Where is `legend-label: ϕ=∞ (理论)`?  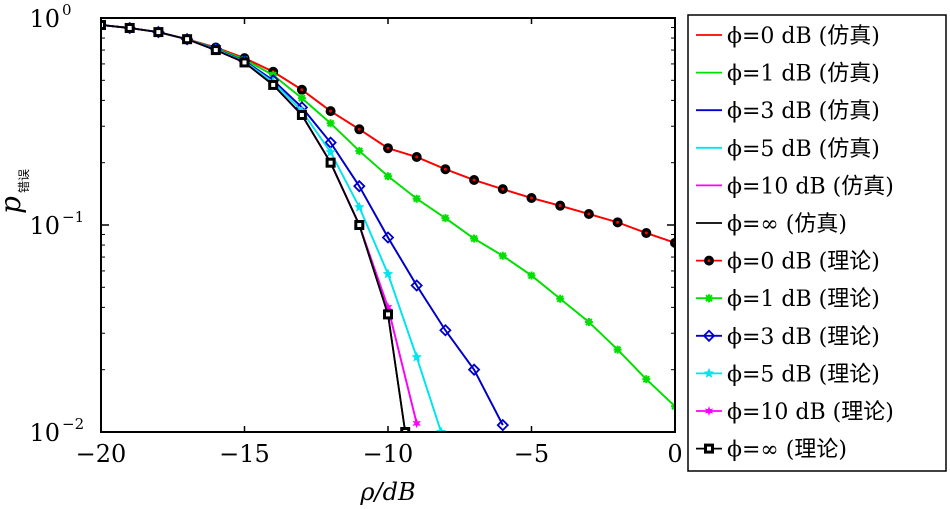
legend-label: ϕ=∞ (理论) is located at coordinates (787, 450).